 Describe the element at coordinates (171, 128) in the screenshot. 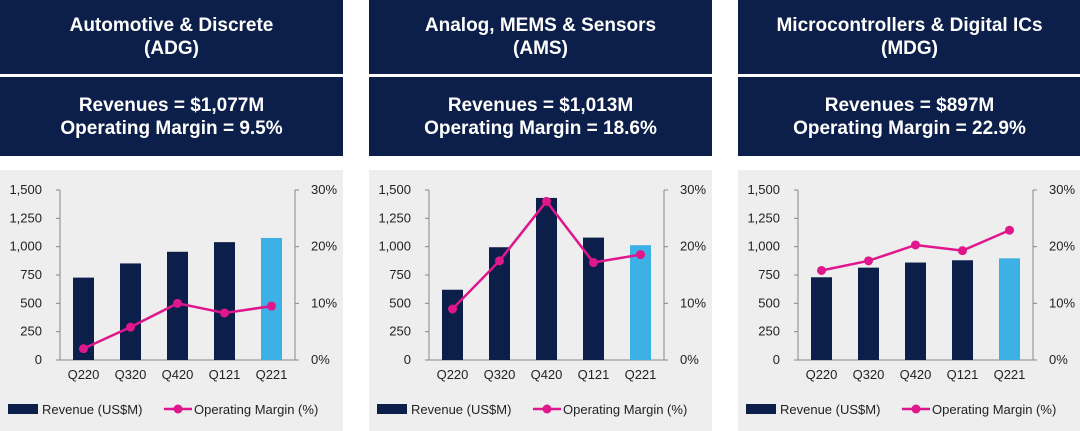

I see `operating-margin-text: Operating Margin = 9.5%` at that location.